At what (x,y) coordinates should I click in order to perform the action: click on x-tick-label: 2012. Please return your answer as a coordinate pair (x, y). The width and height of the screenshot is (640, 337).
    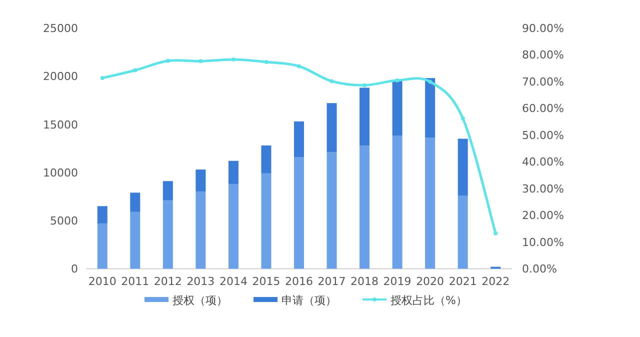
    Looking at the image, I should click on (168, 281).